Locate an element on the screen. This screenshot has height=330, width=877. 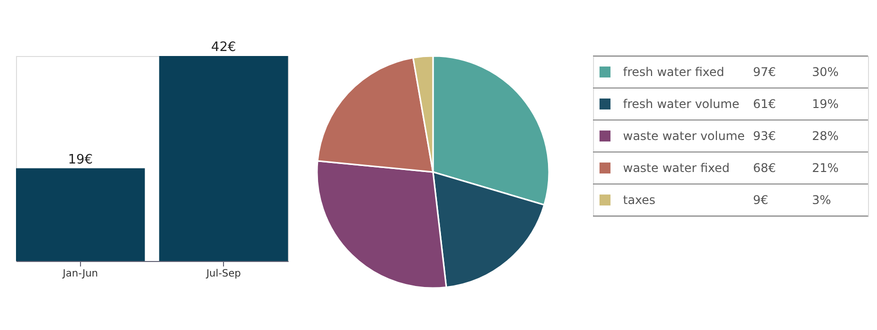
data-label: 61€ is located at coordinates (764, 104).